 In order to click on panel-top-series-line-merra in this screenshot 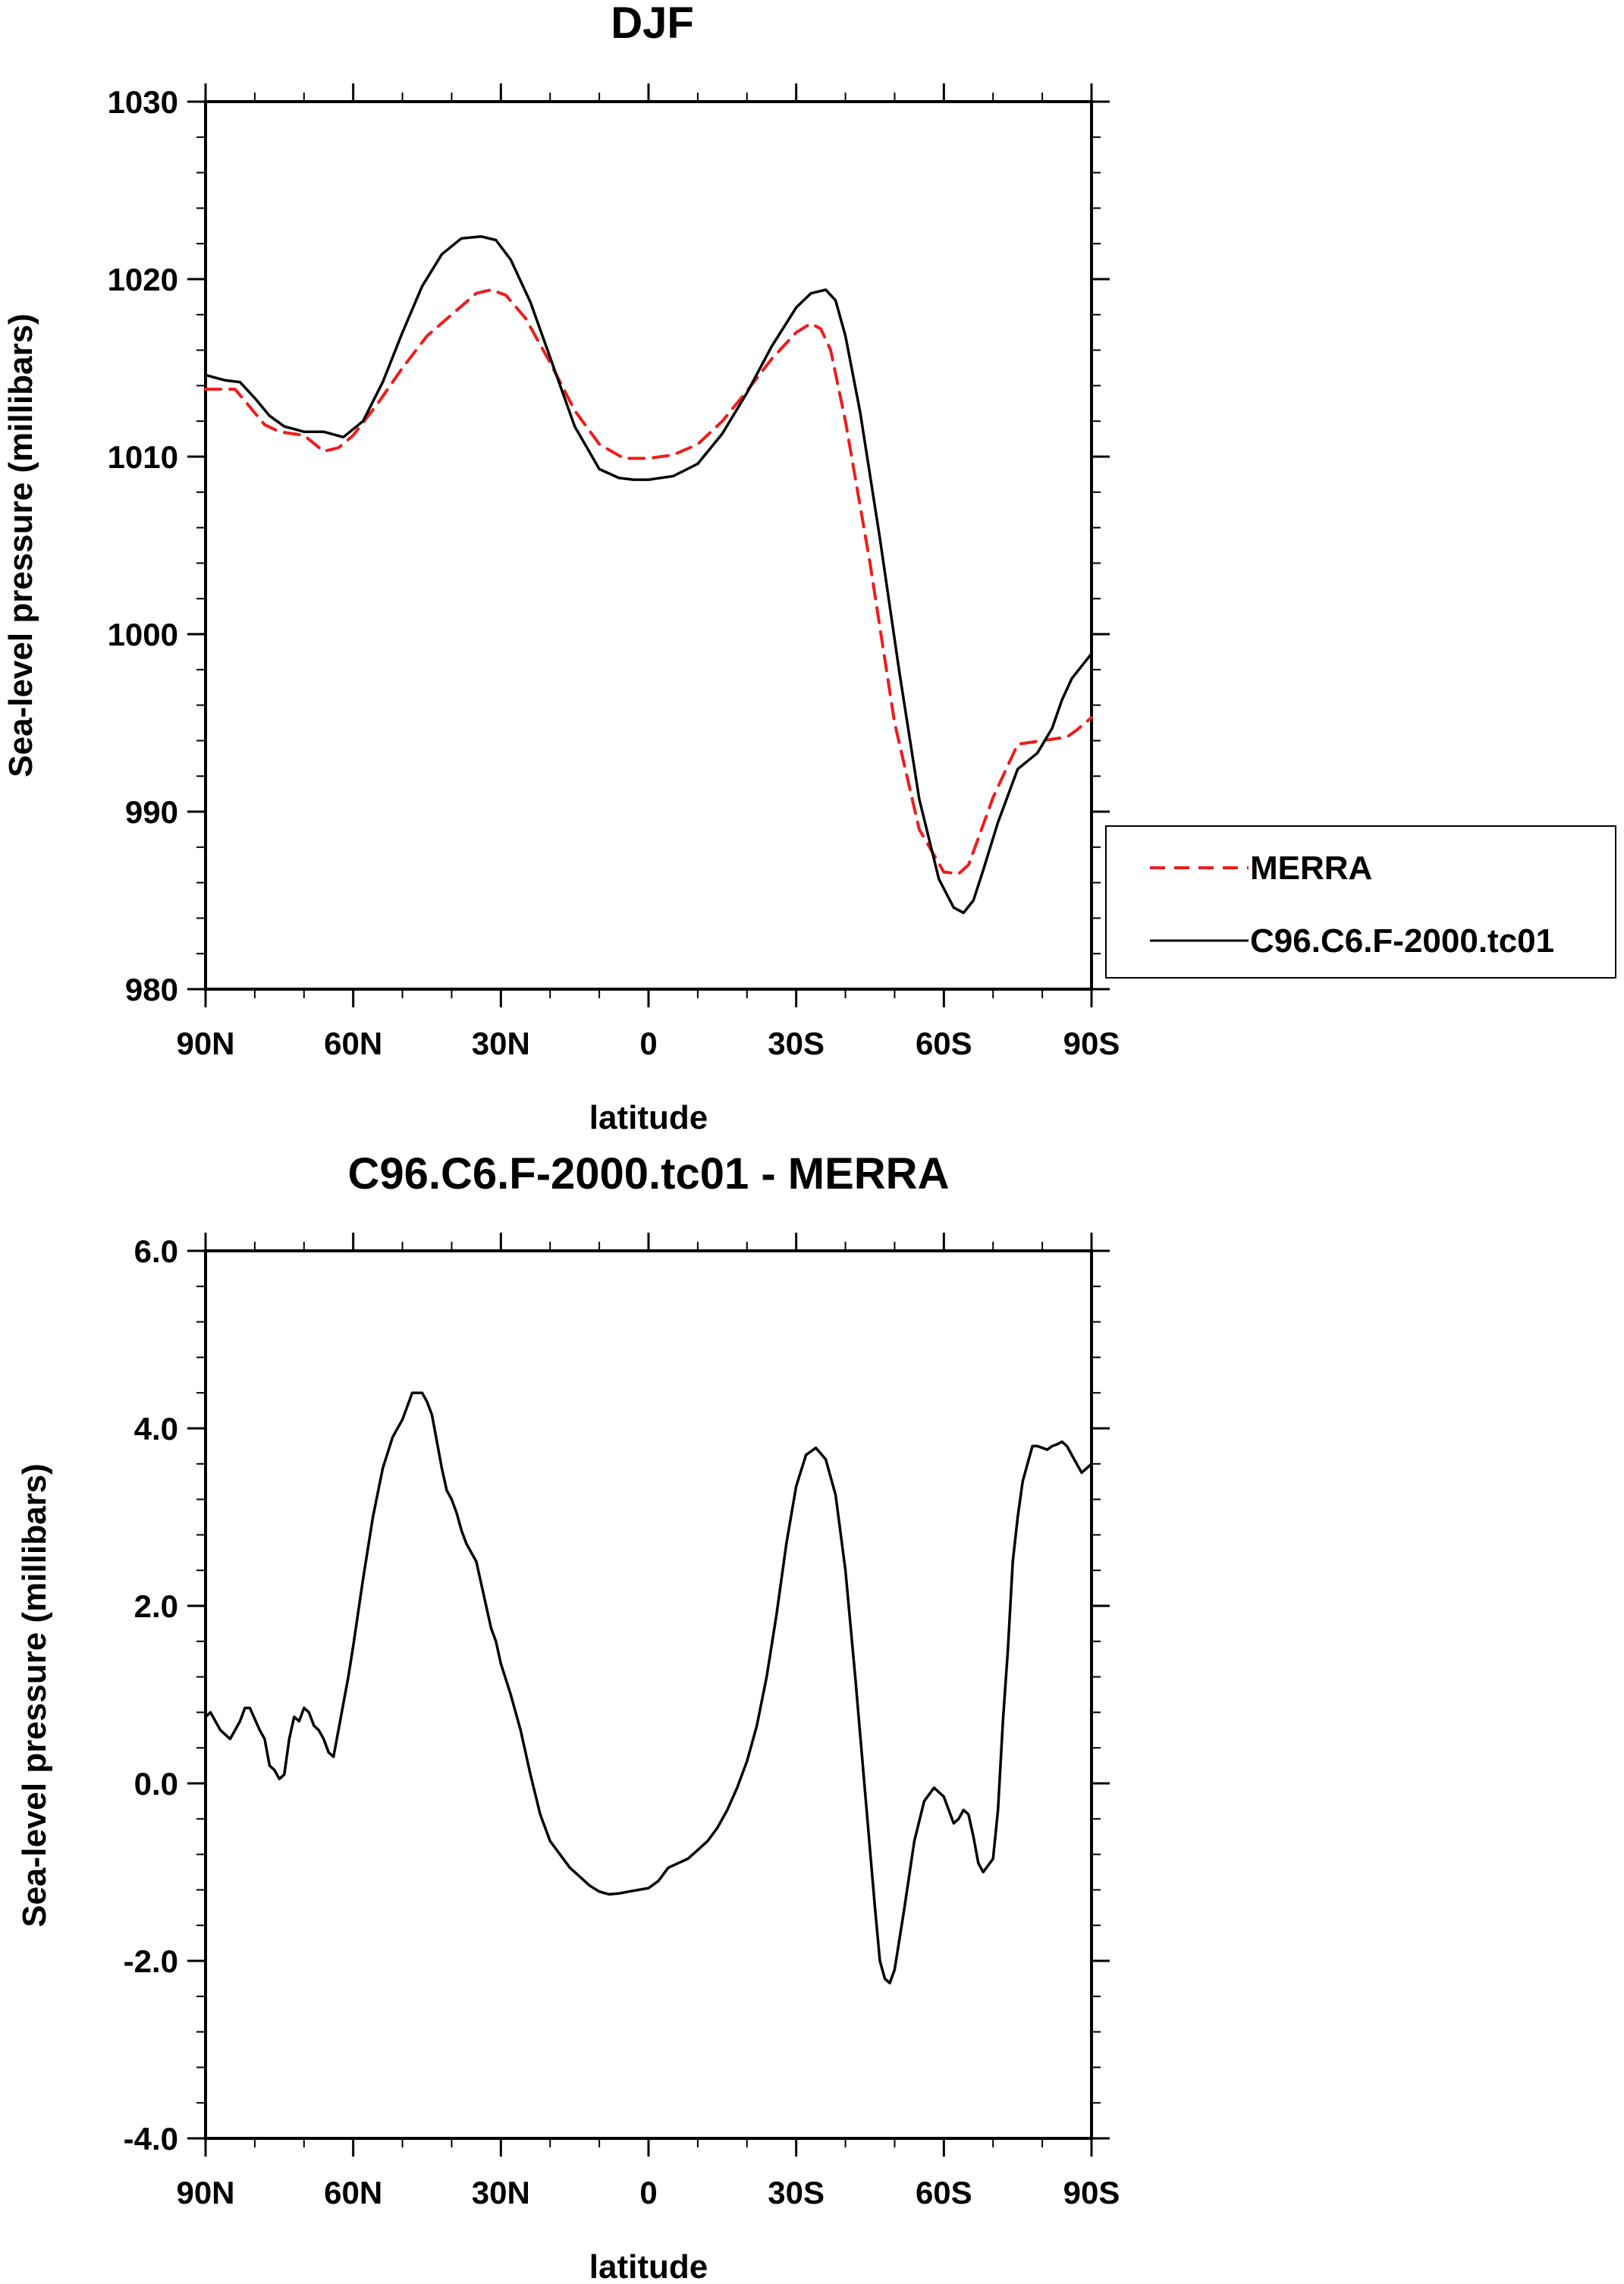, I will do `click(648, 581)`.